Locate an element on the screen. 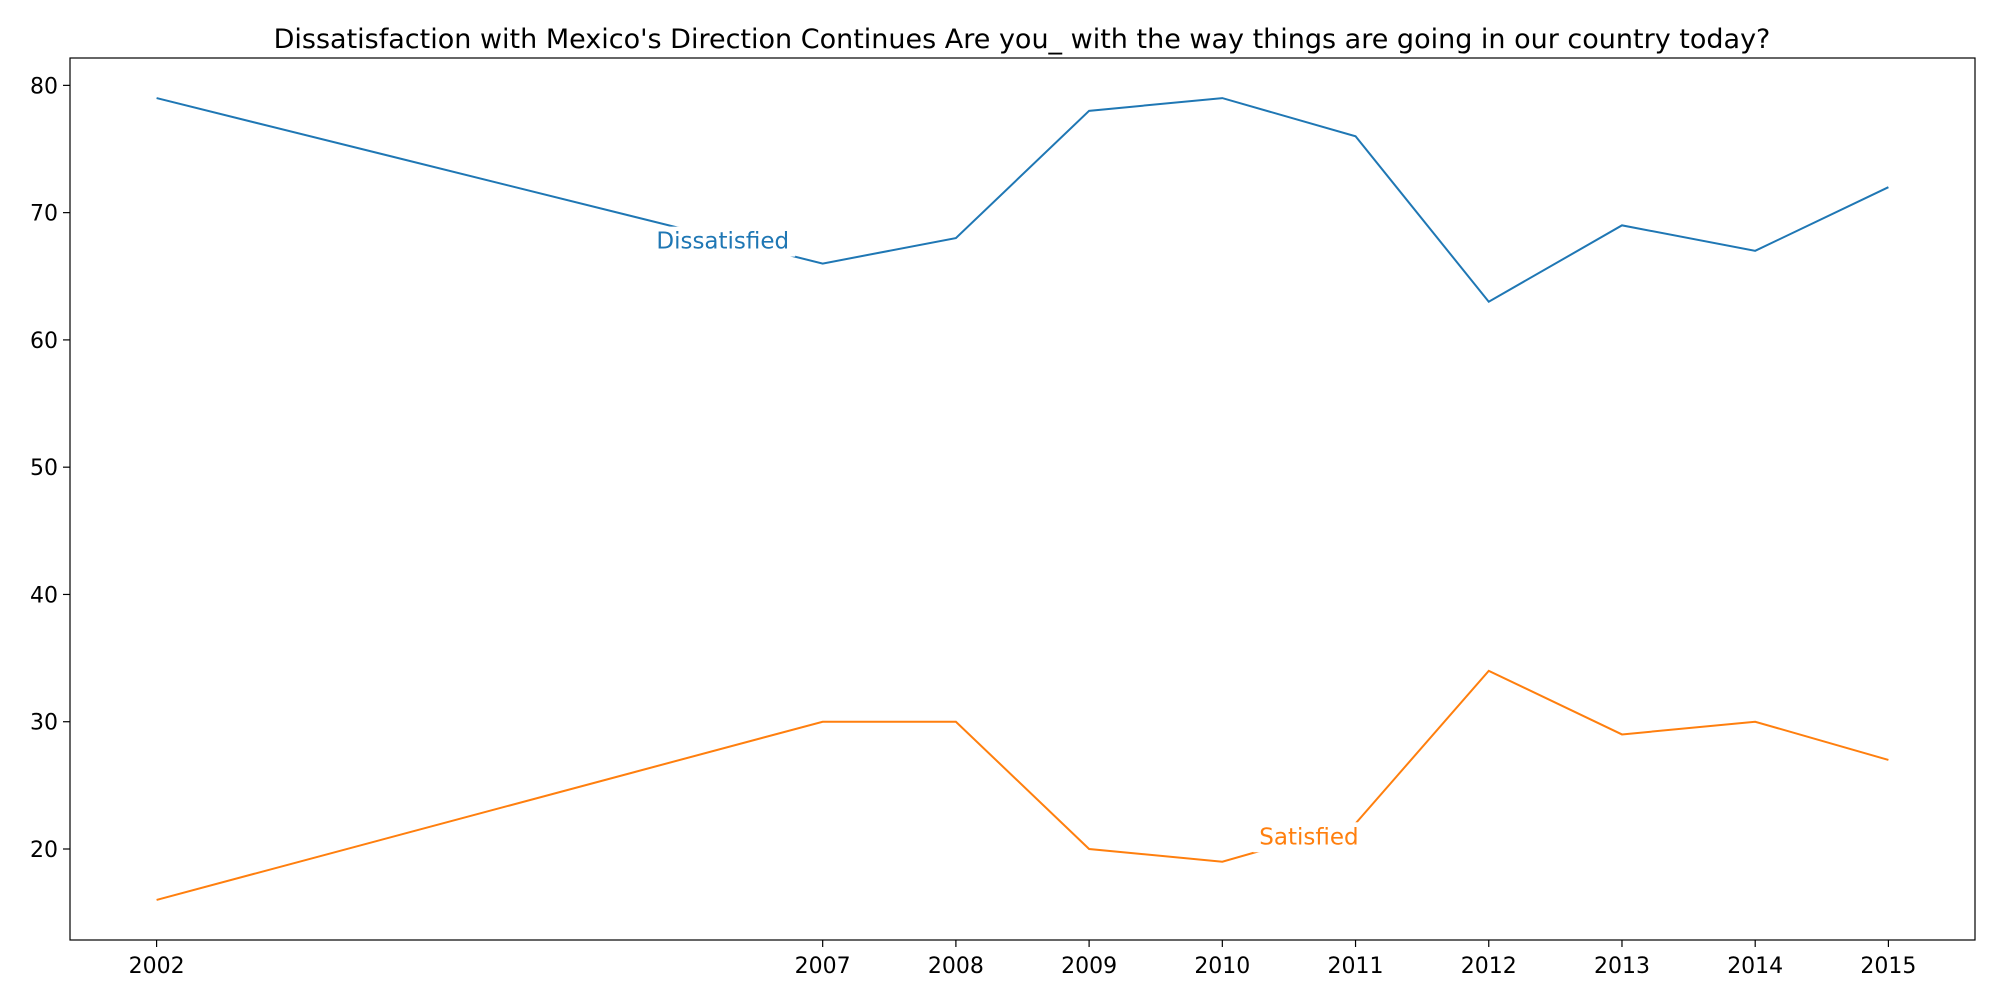 Image resolution: width=2000 pixels, height=1000 pixels. y-tick-label: 30 is located at coordinates (44, 723).